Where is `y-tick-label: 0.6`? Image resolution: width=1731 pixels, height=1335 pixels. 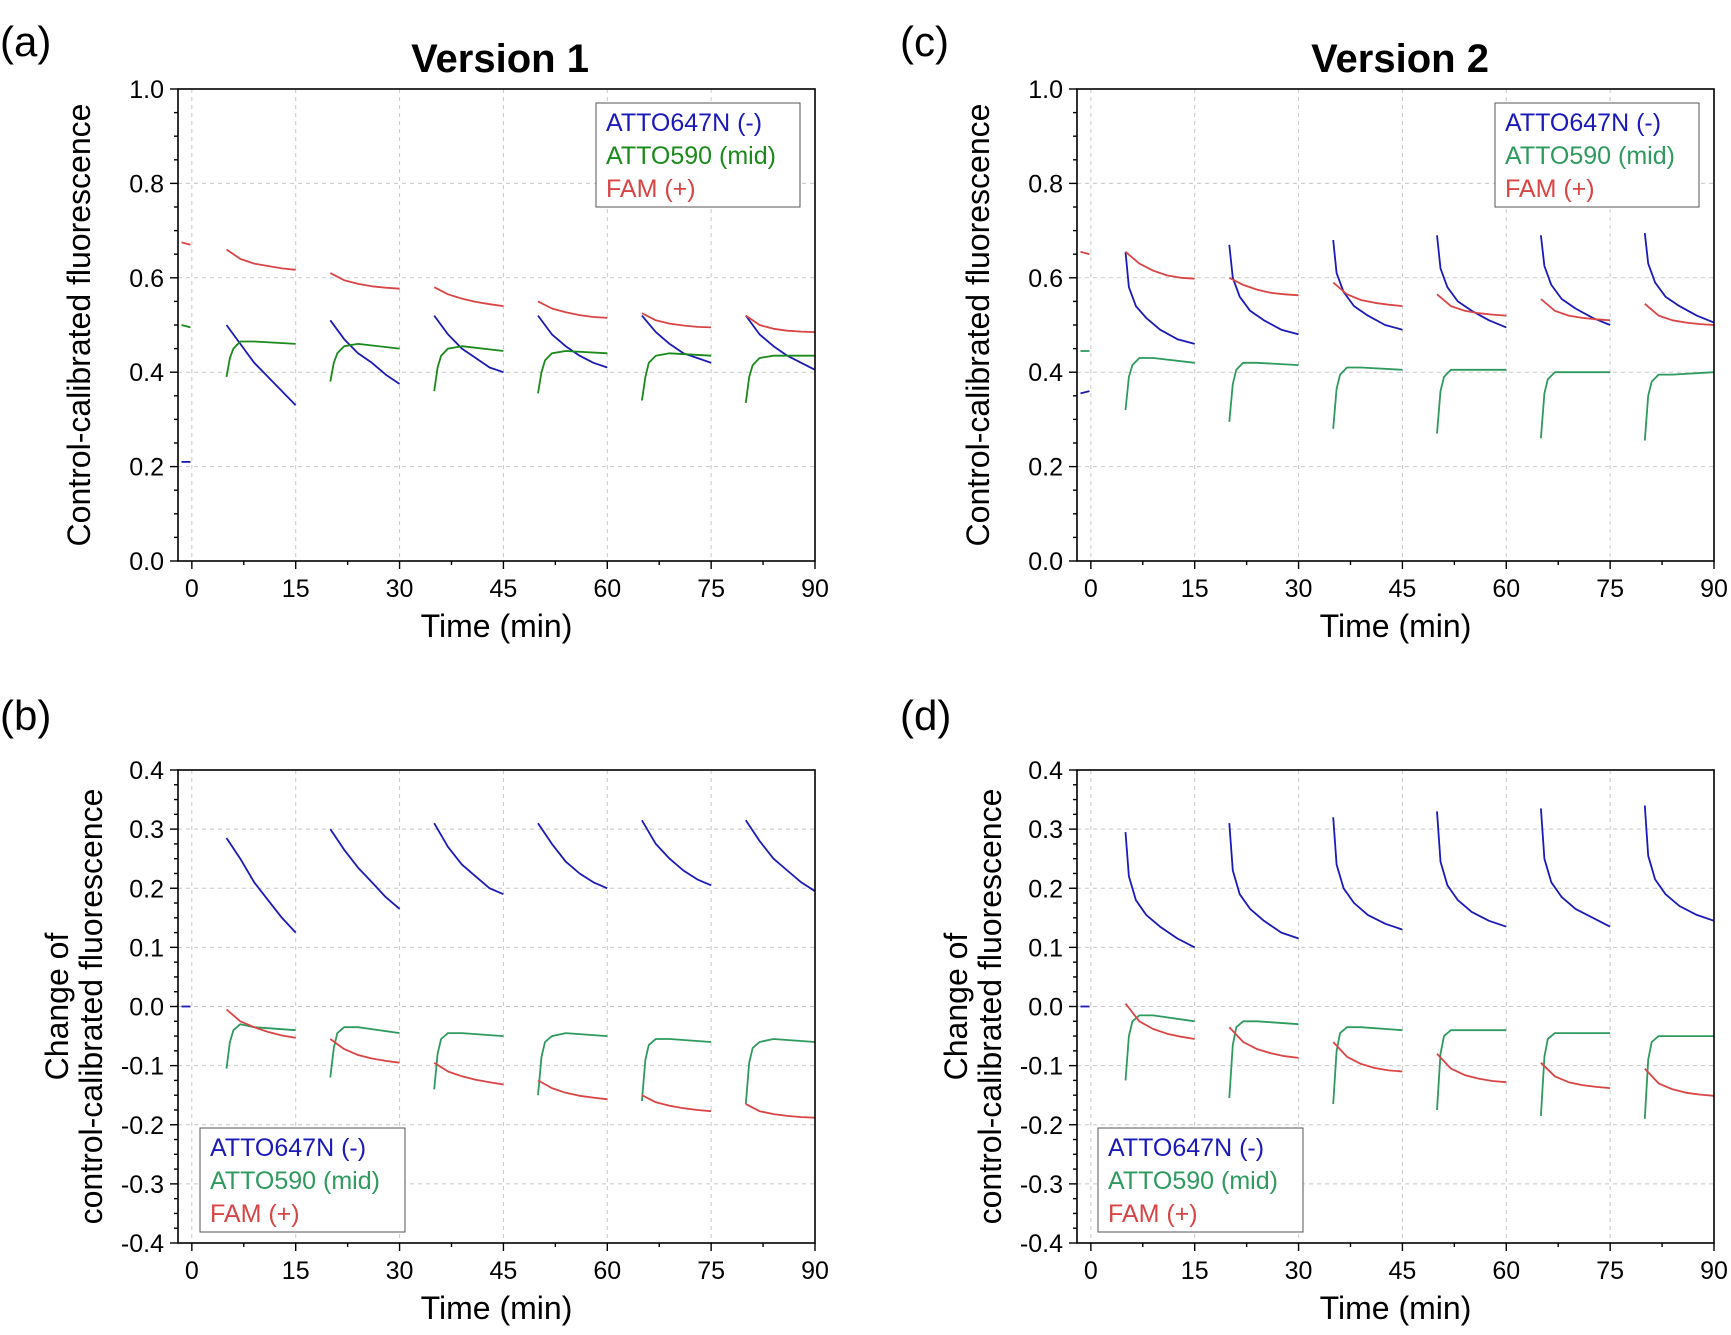
y-tick-label: 0.6 is located at coordinates (146, 279).